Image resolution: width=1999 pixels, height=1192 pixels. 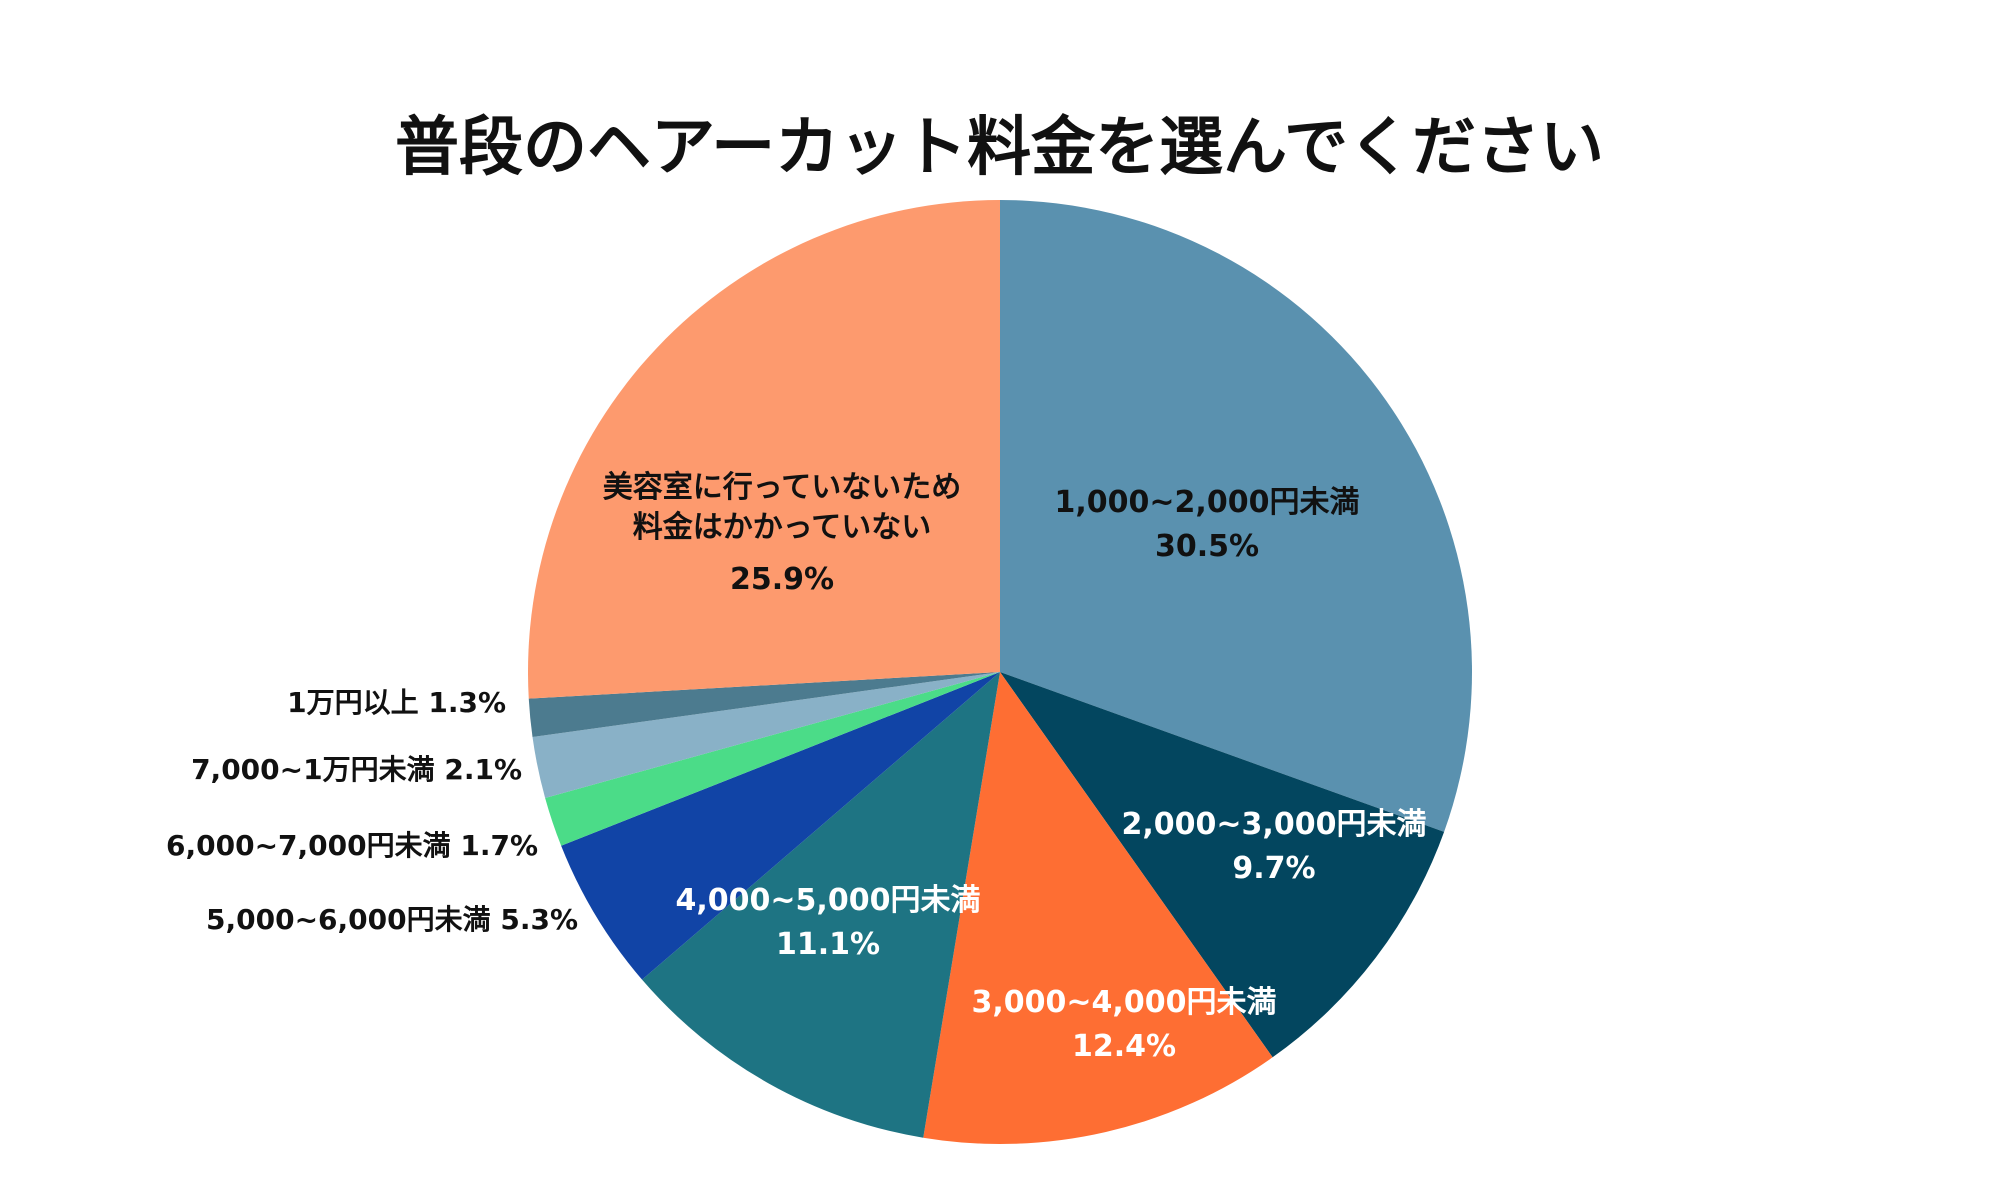 I want to click on slice-category: 料金はかかっていない, so click(x=782, y=527).